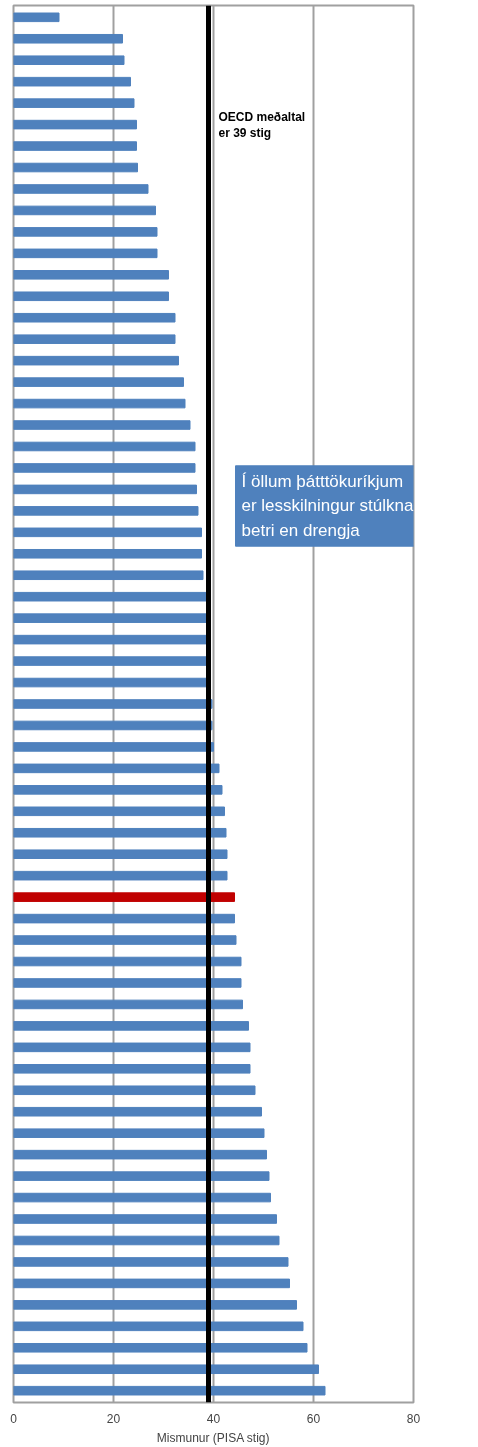 This screenshot has width=478, height=1447. Describe the element at coordinates (213, 1418) in the screenshot. I see `x-tick-label: 40` at that location.